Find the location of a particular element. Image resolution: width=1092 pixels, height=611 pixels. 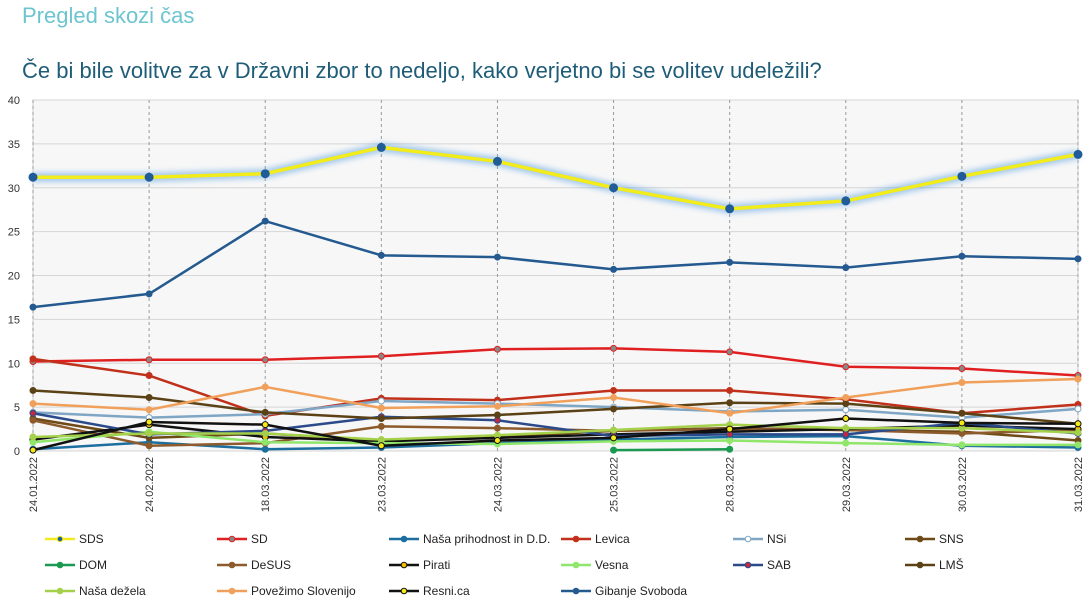

legend-item: DOM is located at coordinates (76, 565).